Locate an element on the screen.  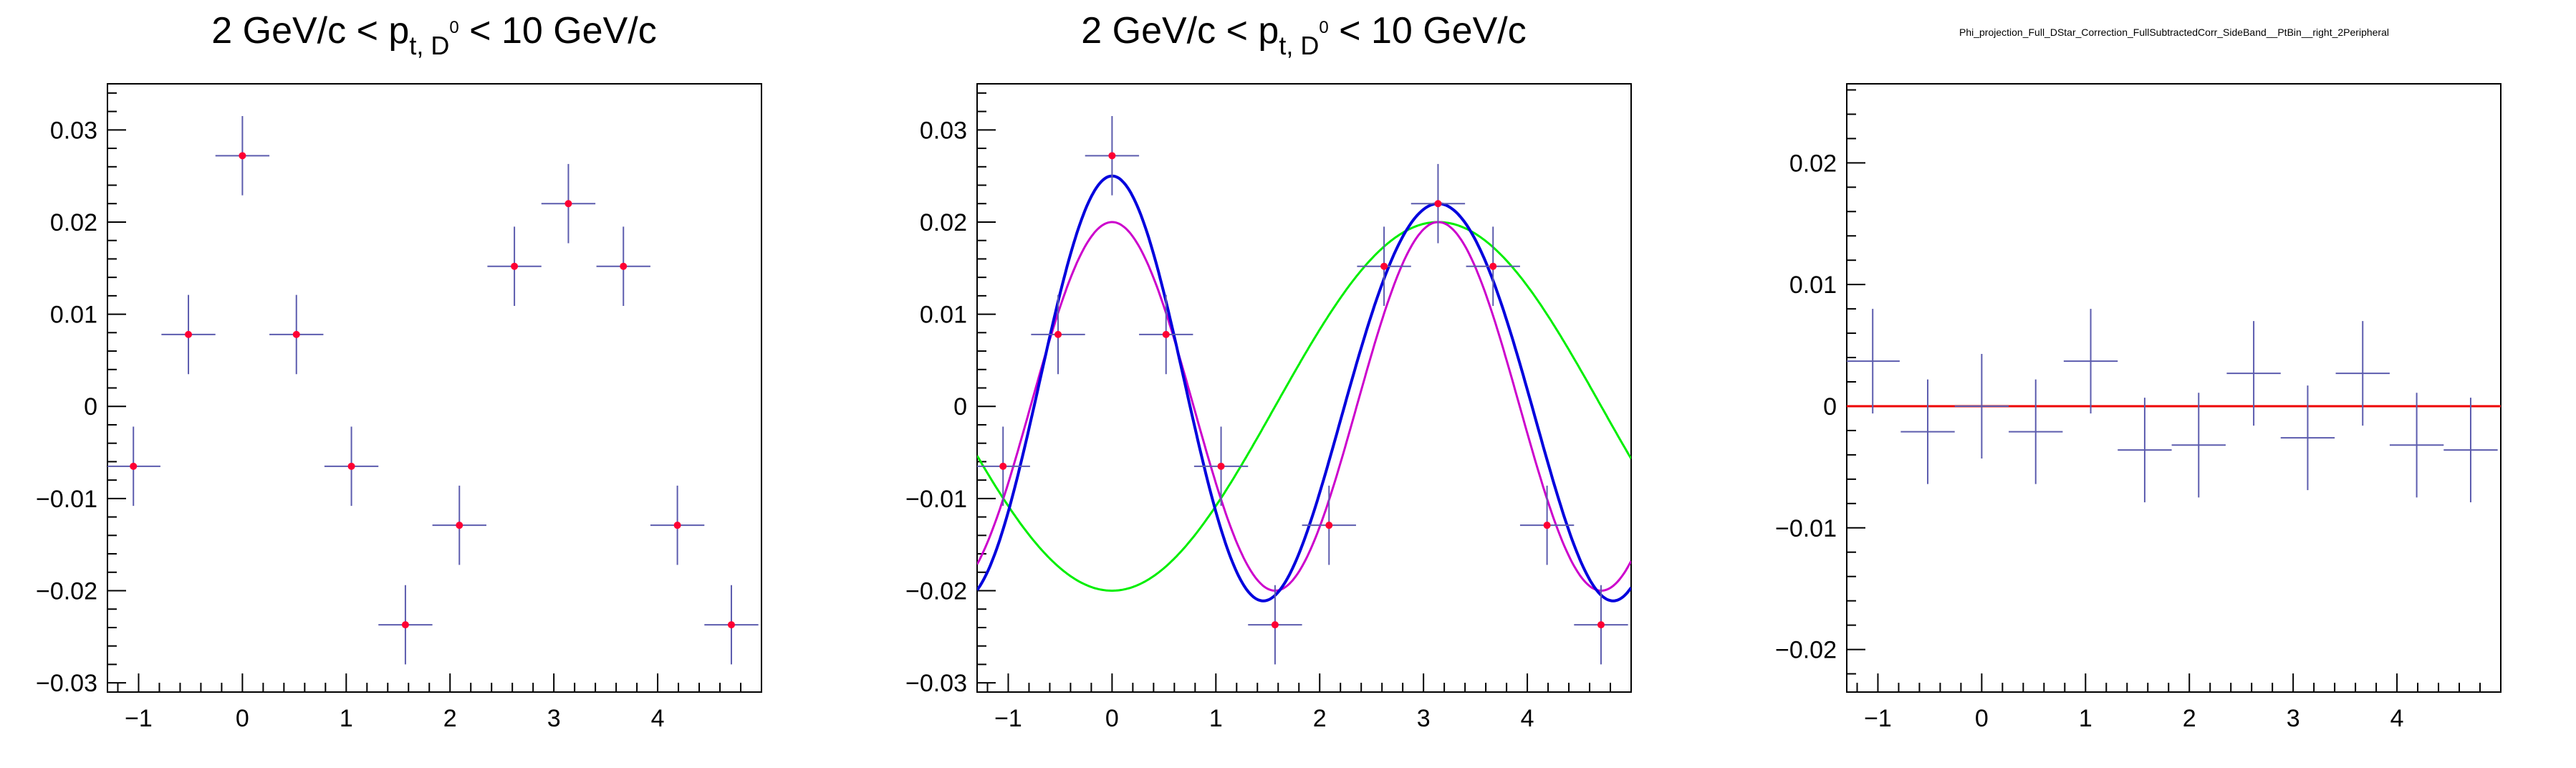
cos1-component-curve is located at coordinates (1304, 406).